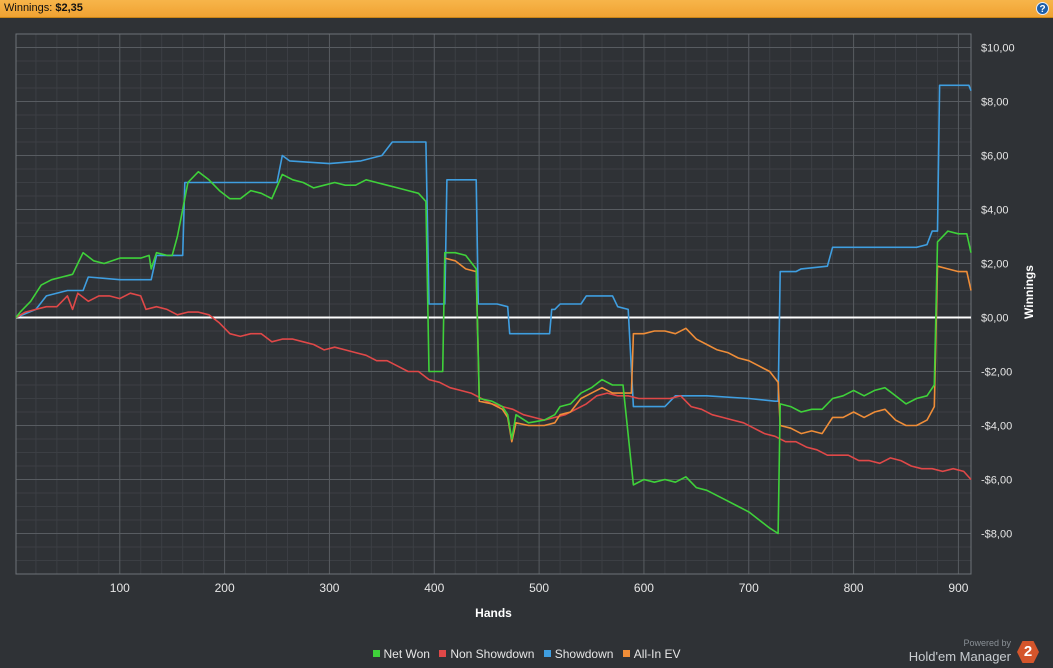  What do you see at coordinates (996, 427) in the screenshot?
I see `y-tick-label: -$4,00` at bounding box center [996, 427].